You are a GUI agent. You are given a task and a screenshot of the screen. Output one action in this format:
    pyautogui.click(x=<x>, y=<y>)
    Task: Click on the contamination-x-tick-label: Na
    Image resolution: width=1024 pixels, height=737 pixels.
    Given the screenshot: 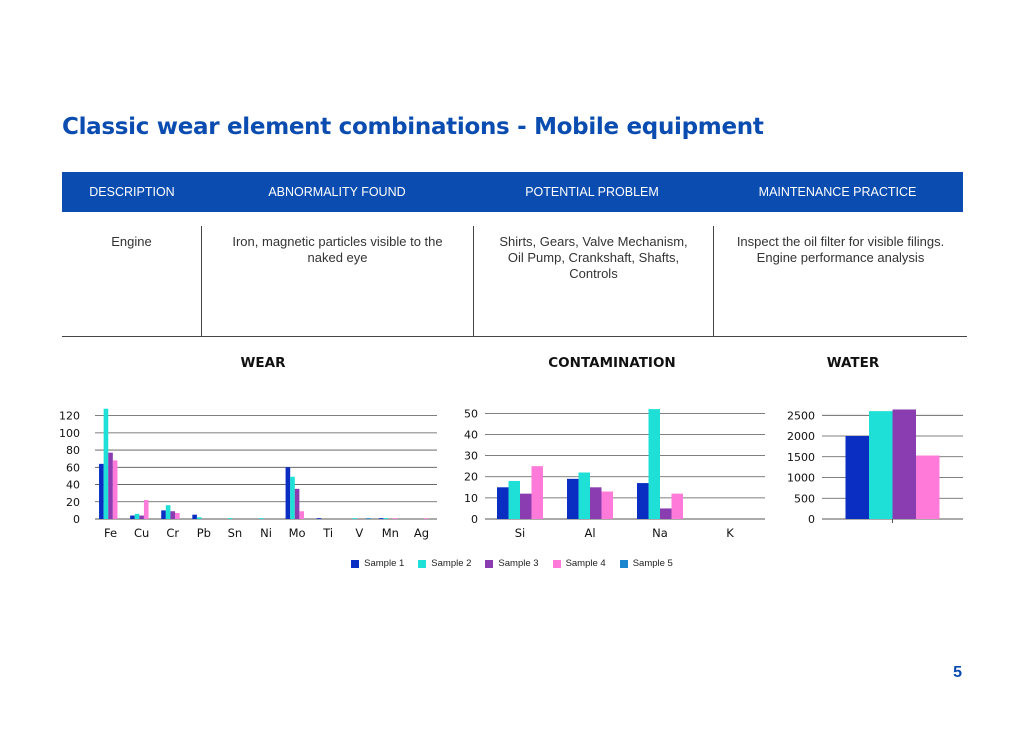 What is the action you would take?
    pyautogui.click(x=660, y=533)
    